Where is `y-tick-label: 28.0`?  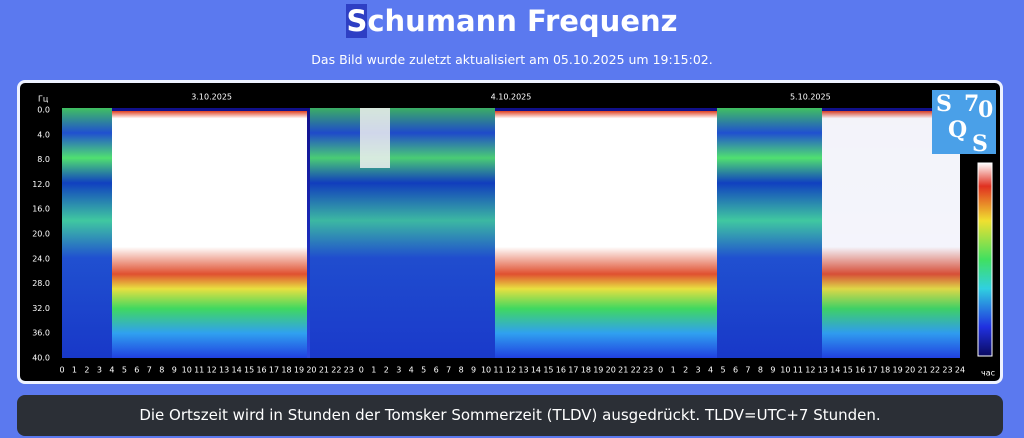 y-tick-label: 28.0 is located at coordinates (41, 283).